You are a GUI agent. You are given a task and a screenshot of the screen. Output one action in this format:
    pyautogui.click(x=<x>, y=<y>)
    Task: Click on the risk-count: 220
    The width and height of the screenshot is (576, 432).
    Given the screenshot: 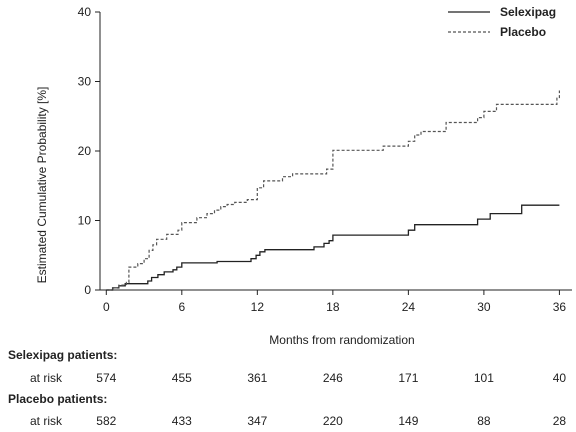 What is the action you would take?
    pyautogui.click(x=333, y=421)
    